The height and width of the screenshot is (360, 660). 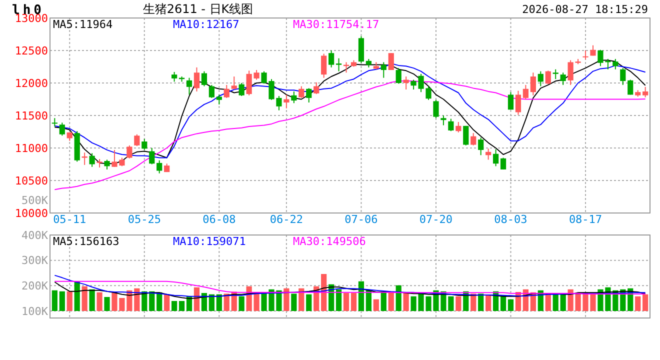 I want to click on y-tick-label: 11500, so click(x=31, y=115).